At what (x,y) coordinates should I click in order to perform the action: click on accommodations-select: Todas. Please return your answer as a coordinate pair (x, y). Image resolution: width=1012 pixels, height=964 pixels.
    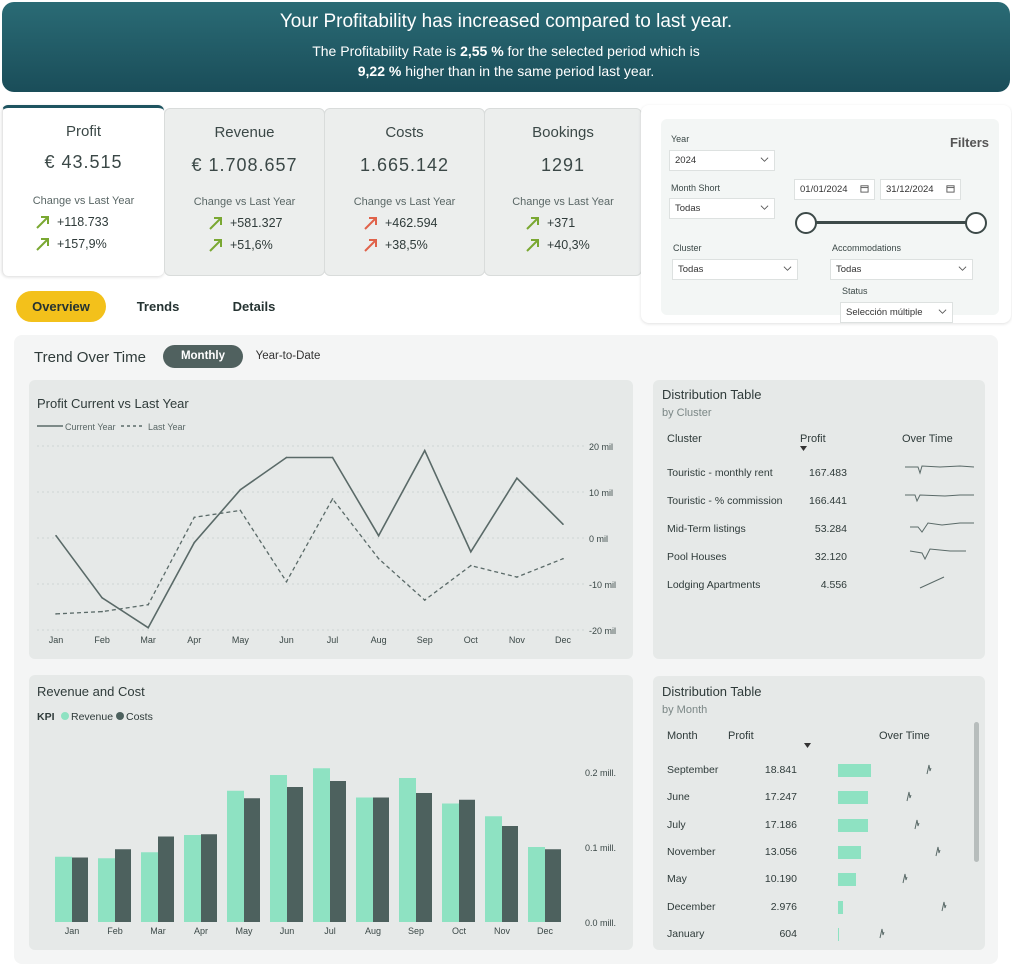
    Looking at the image, I should click on (901, 269).